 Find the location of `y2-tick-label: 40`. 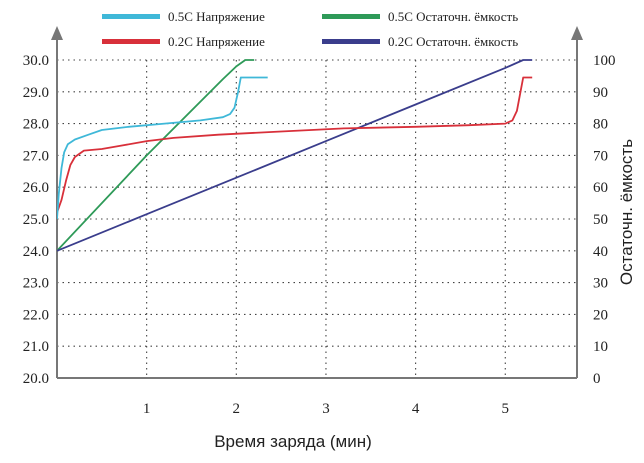

y2-tick-label: 40 is located at coordinates (600, 252).